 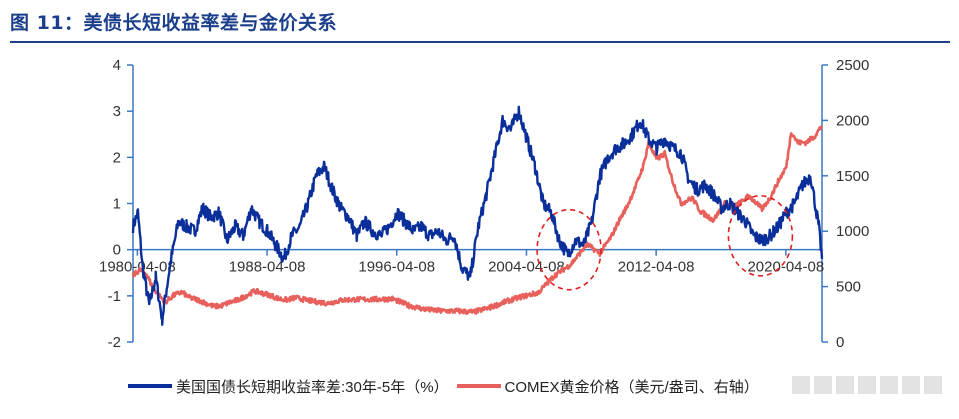 I want to click on y-left-tick-label: -2, so click(x=114, y=342).